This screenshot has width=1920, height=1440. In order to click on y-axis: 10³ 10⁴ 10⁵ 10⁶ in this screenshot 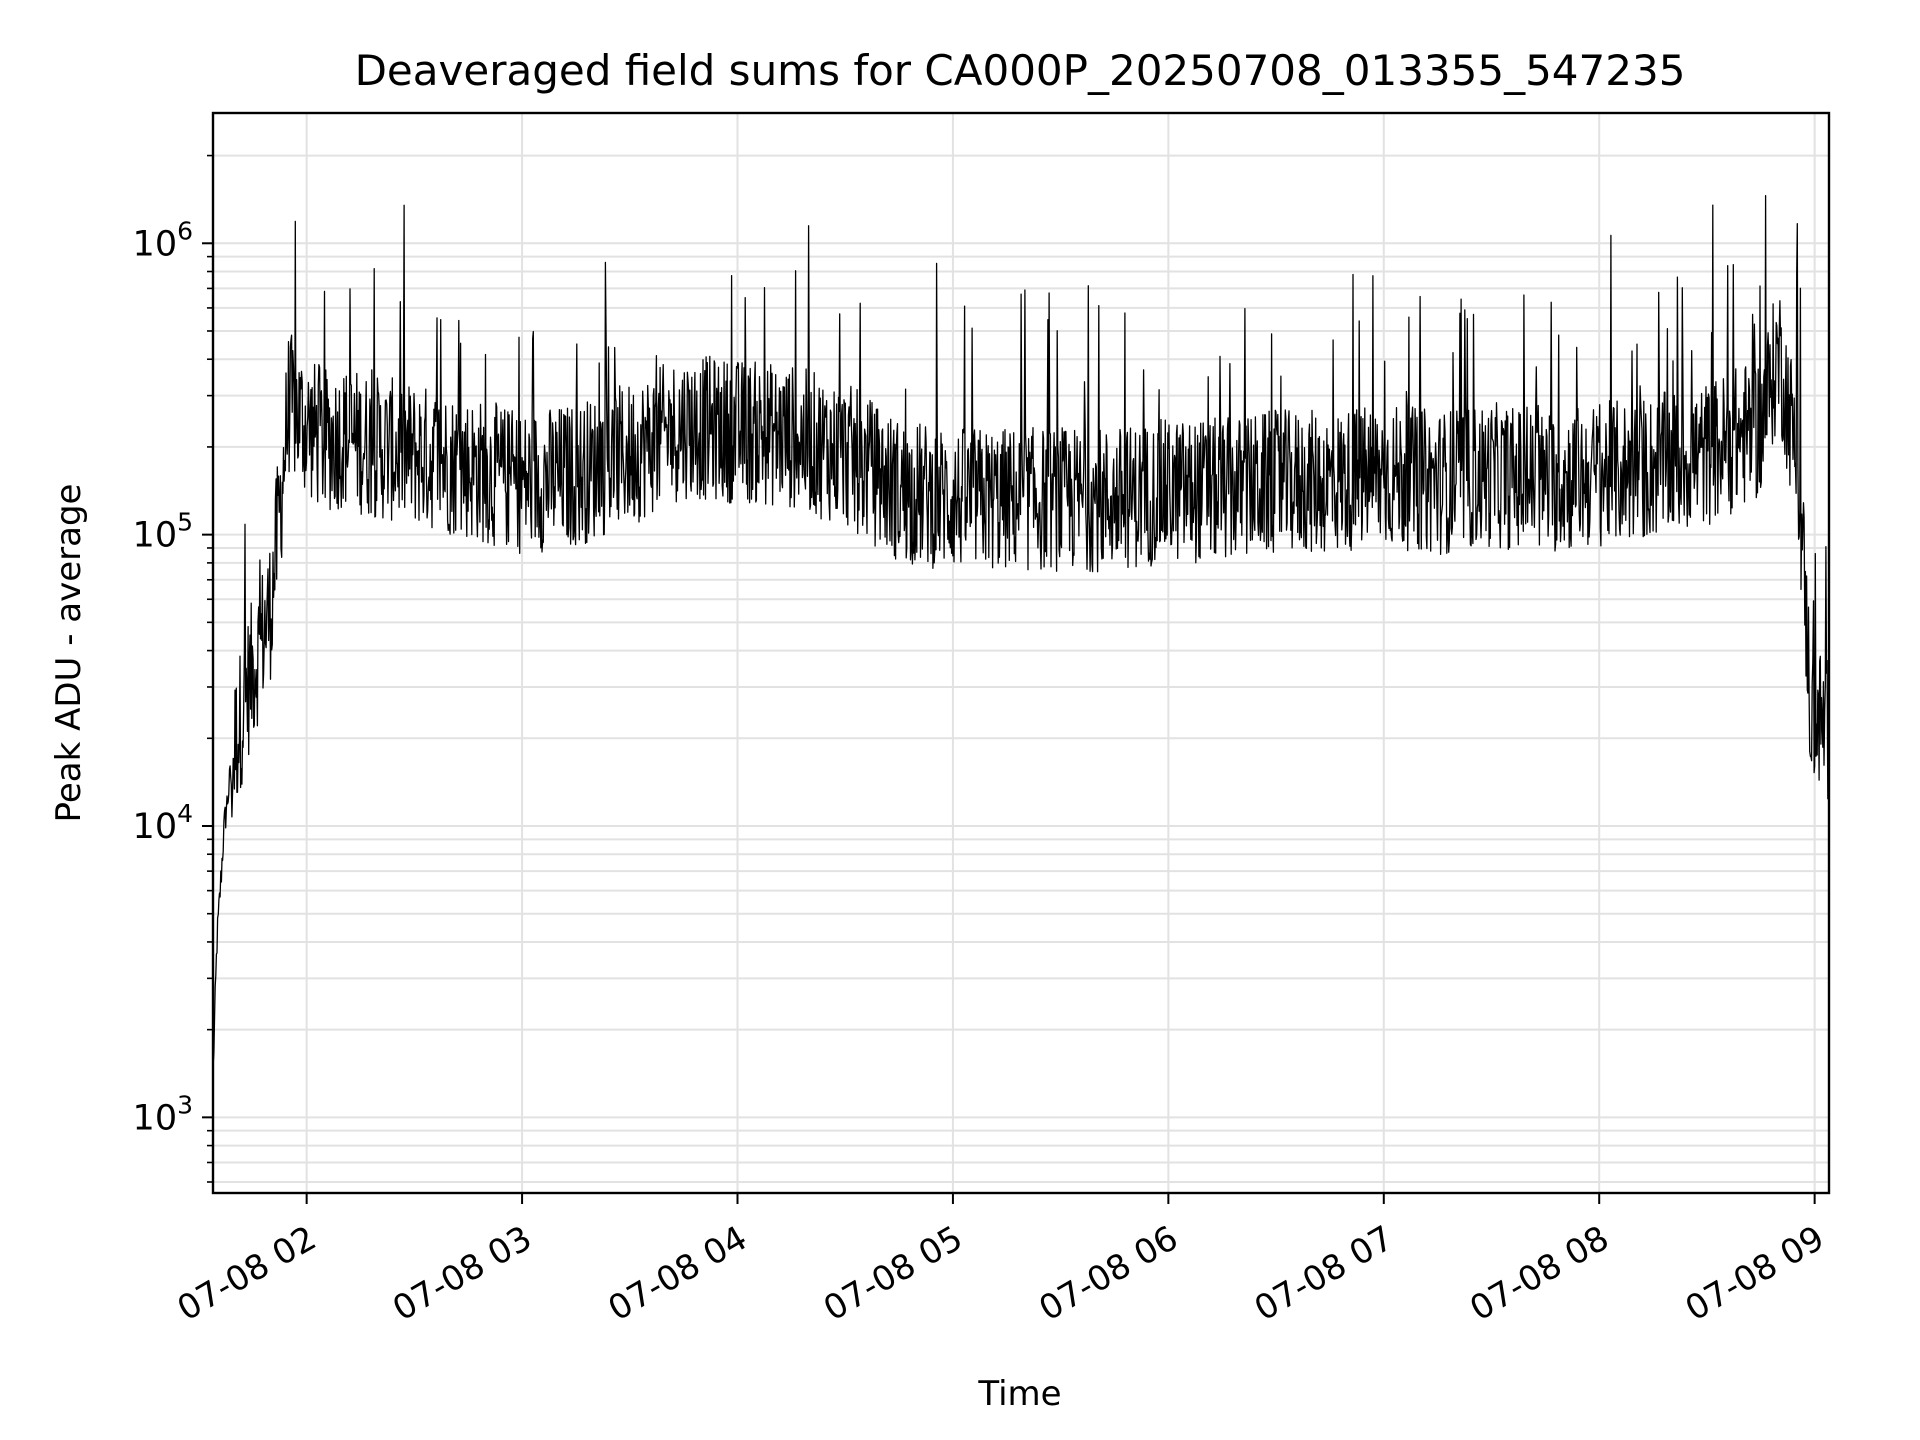, I will do `click(173, 668)`.